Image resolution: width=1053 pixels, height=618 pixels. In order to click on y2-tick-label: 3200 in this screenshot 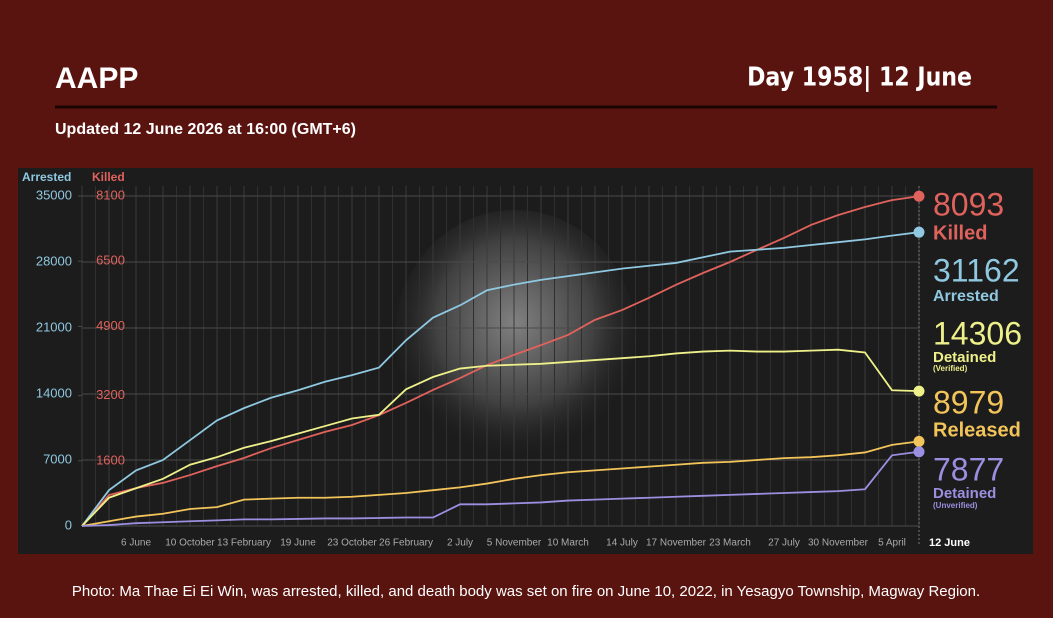, I will do `click(110, 394)`.